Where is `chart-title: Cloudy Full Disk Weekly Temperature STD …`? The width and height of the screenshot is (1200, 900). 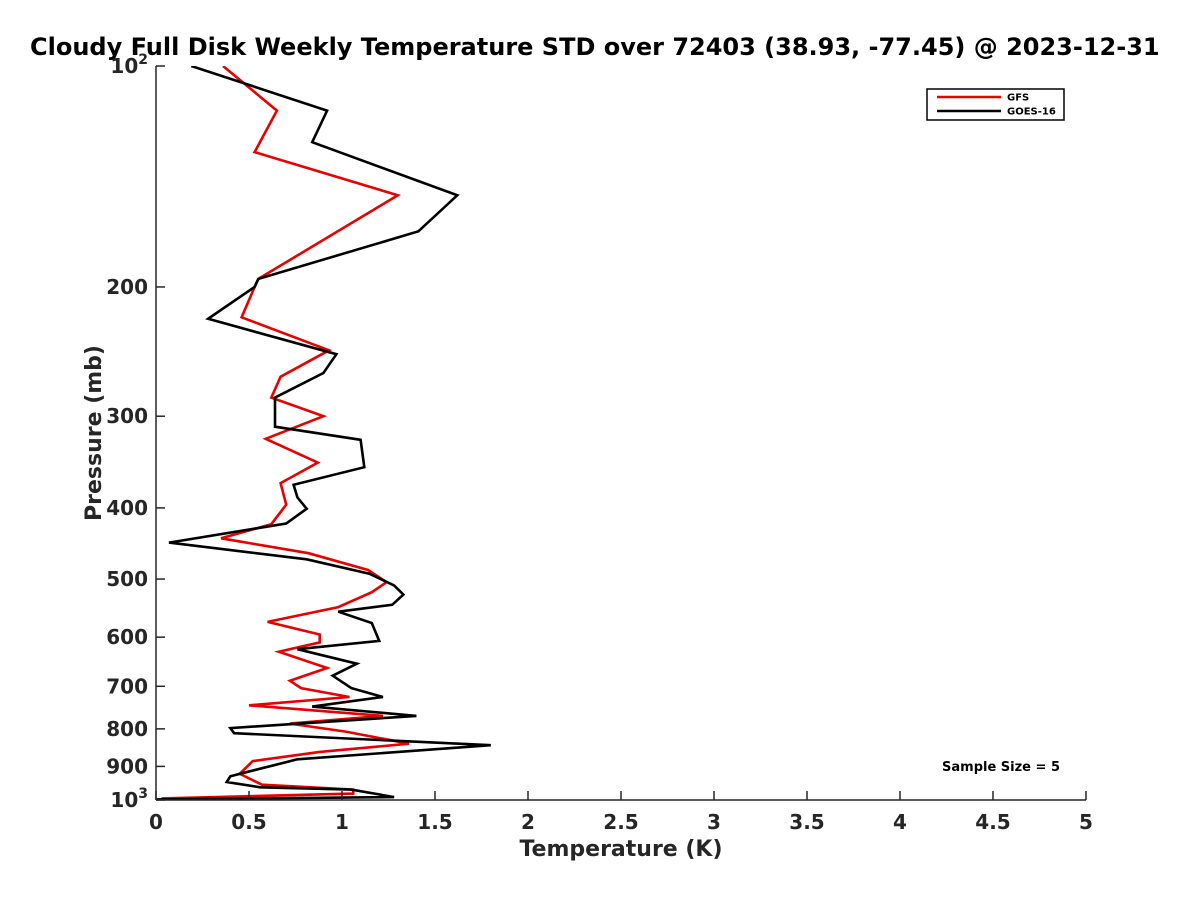 chart-title: Cloudy Full Disk Weekly Temperature STD … is located at coordinates (595, 47).